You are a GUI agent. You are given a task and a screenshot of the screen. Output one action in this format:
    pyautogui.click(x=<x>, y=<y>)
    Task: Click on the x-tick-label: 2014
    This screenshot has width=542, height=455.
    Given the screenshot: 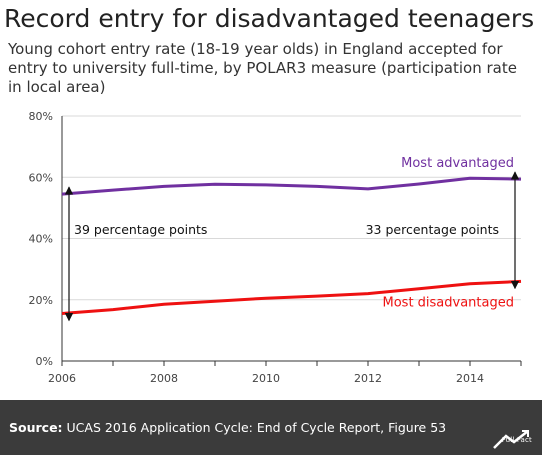 What is the action you would take?
    pyautogui.click(x=470, y=378)
    